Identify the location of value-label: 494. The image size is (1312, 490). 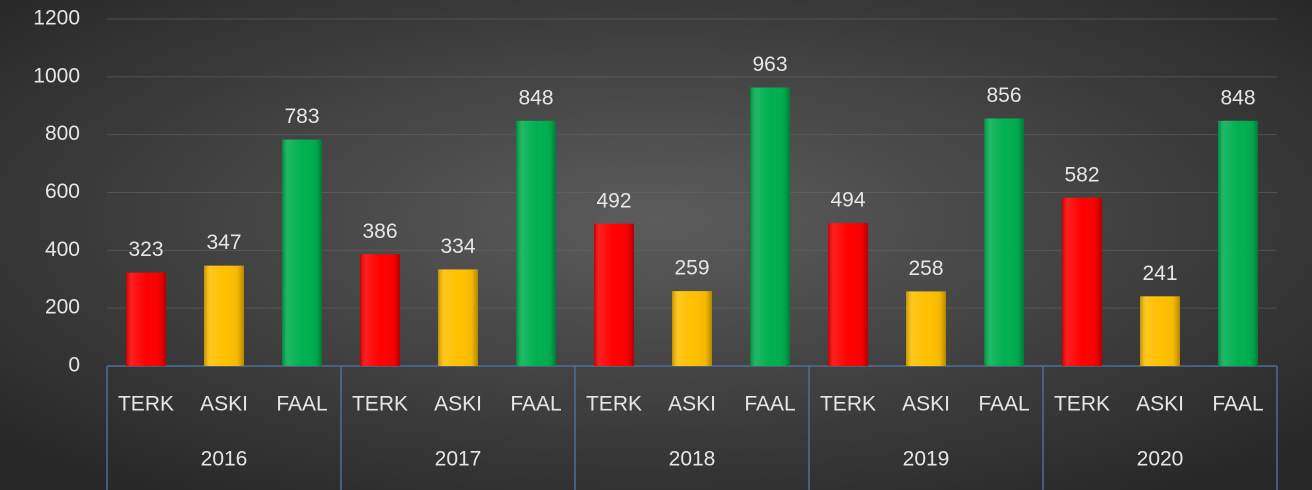
(847, 200).